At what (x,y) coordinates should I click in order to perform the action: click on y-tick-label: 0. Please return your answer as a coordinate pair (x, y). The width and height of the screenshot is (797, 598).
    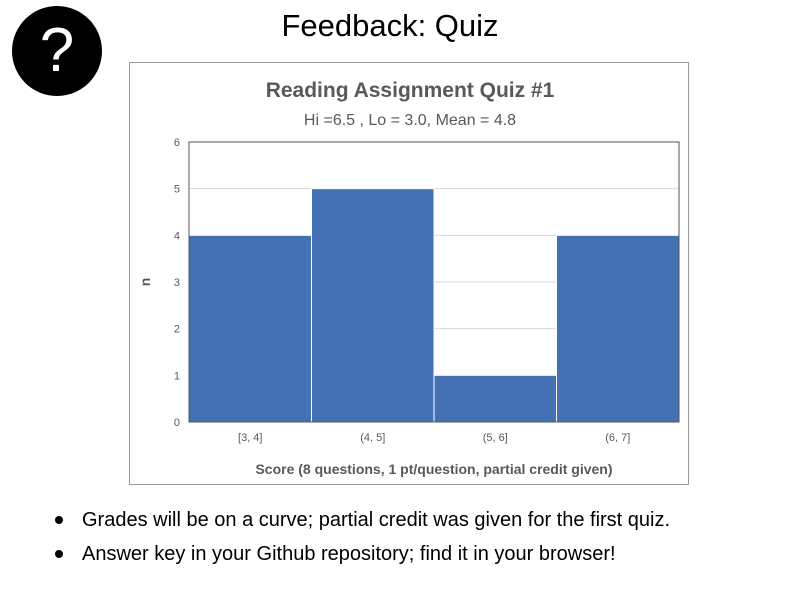
    Looking at the image, I should click on (177, 423).